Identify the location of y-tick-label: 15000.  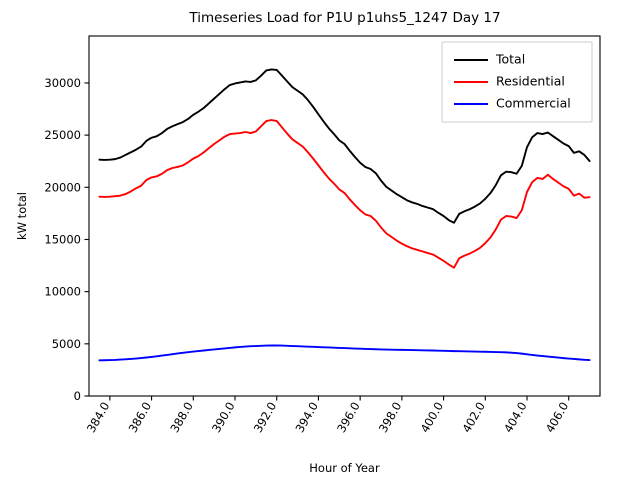
(62, 239).